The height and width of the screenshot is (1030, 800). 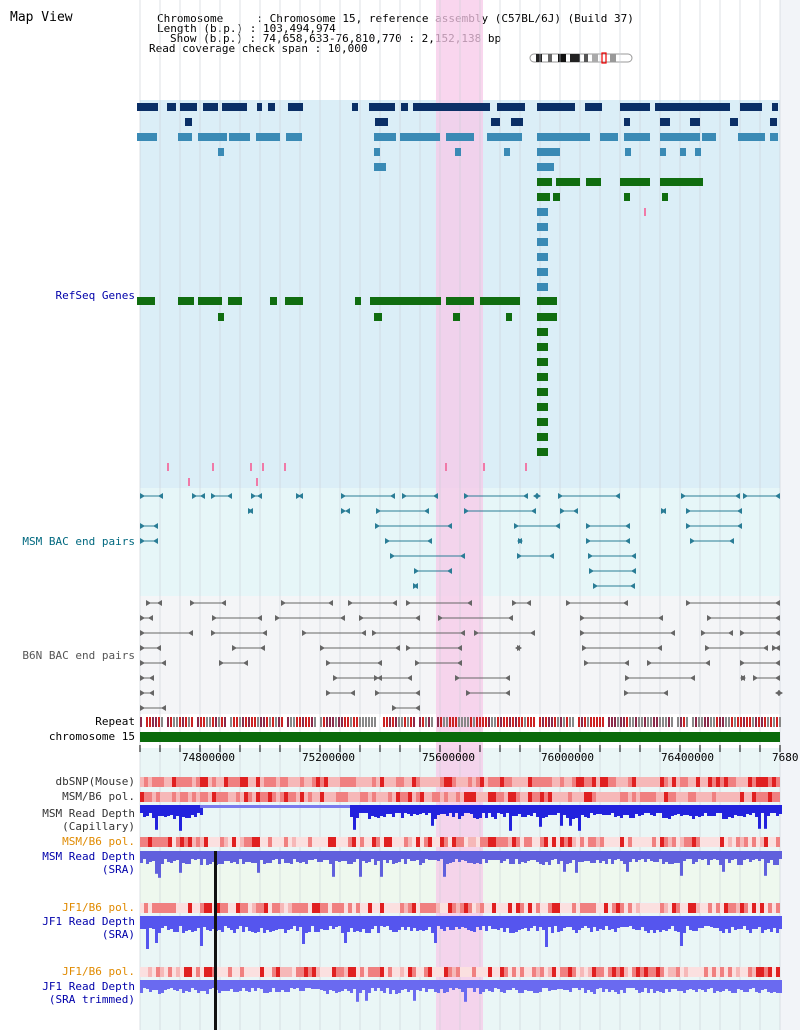 What do you see at coordinates (95, 295) in the screenshot?
I see `refseq-genes-label: RefSeq Genes` at bounding box center [95, 295].